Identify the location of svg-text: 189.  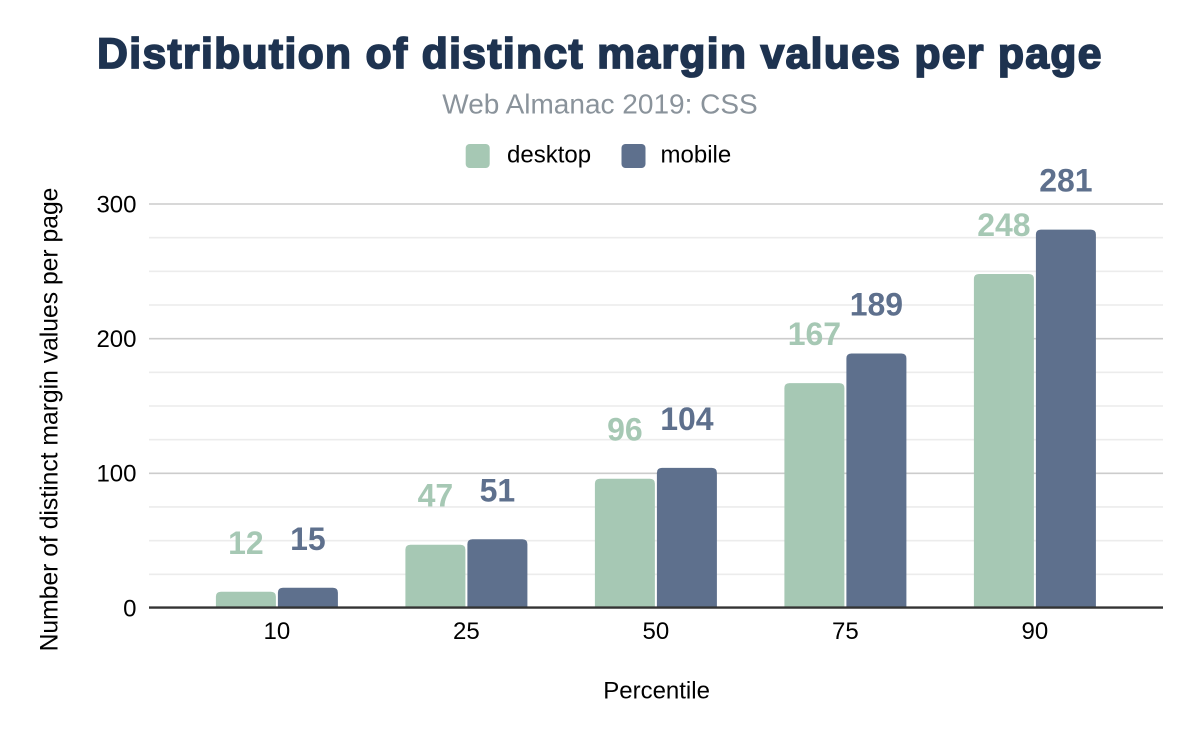
(876, 305).